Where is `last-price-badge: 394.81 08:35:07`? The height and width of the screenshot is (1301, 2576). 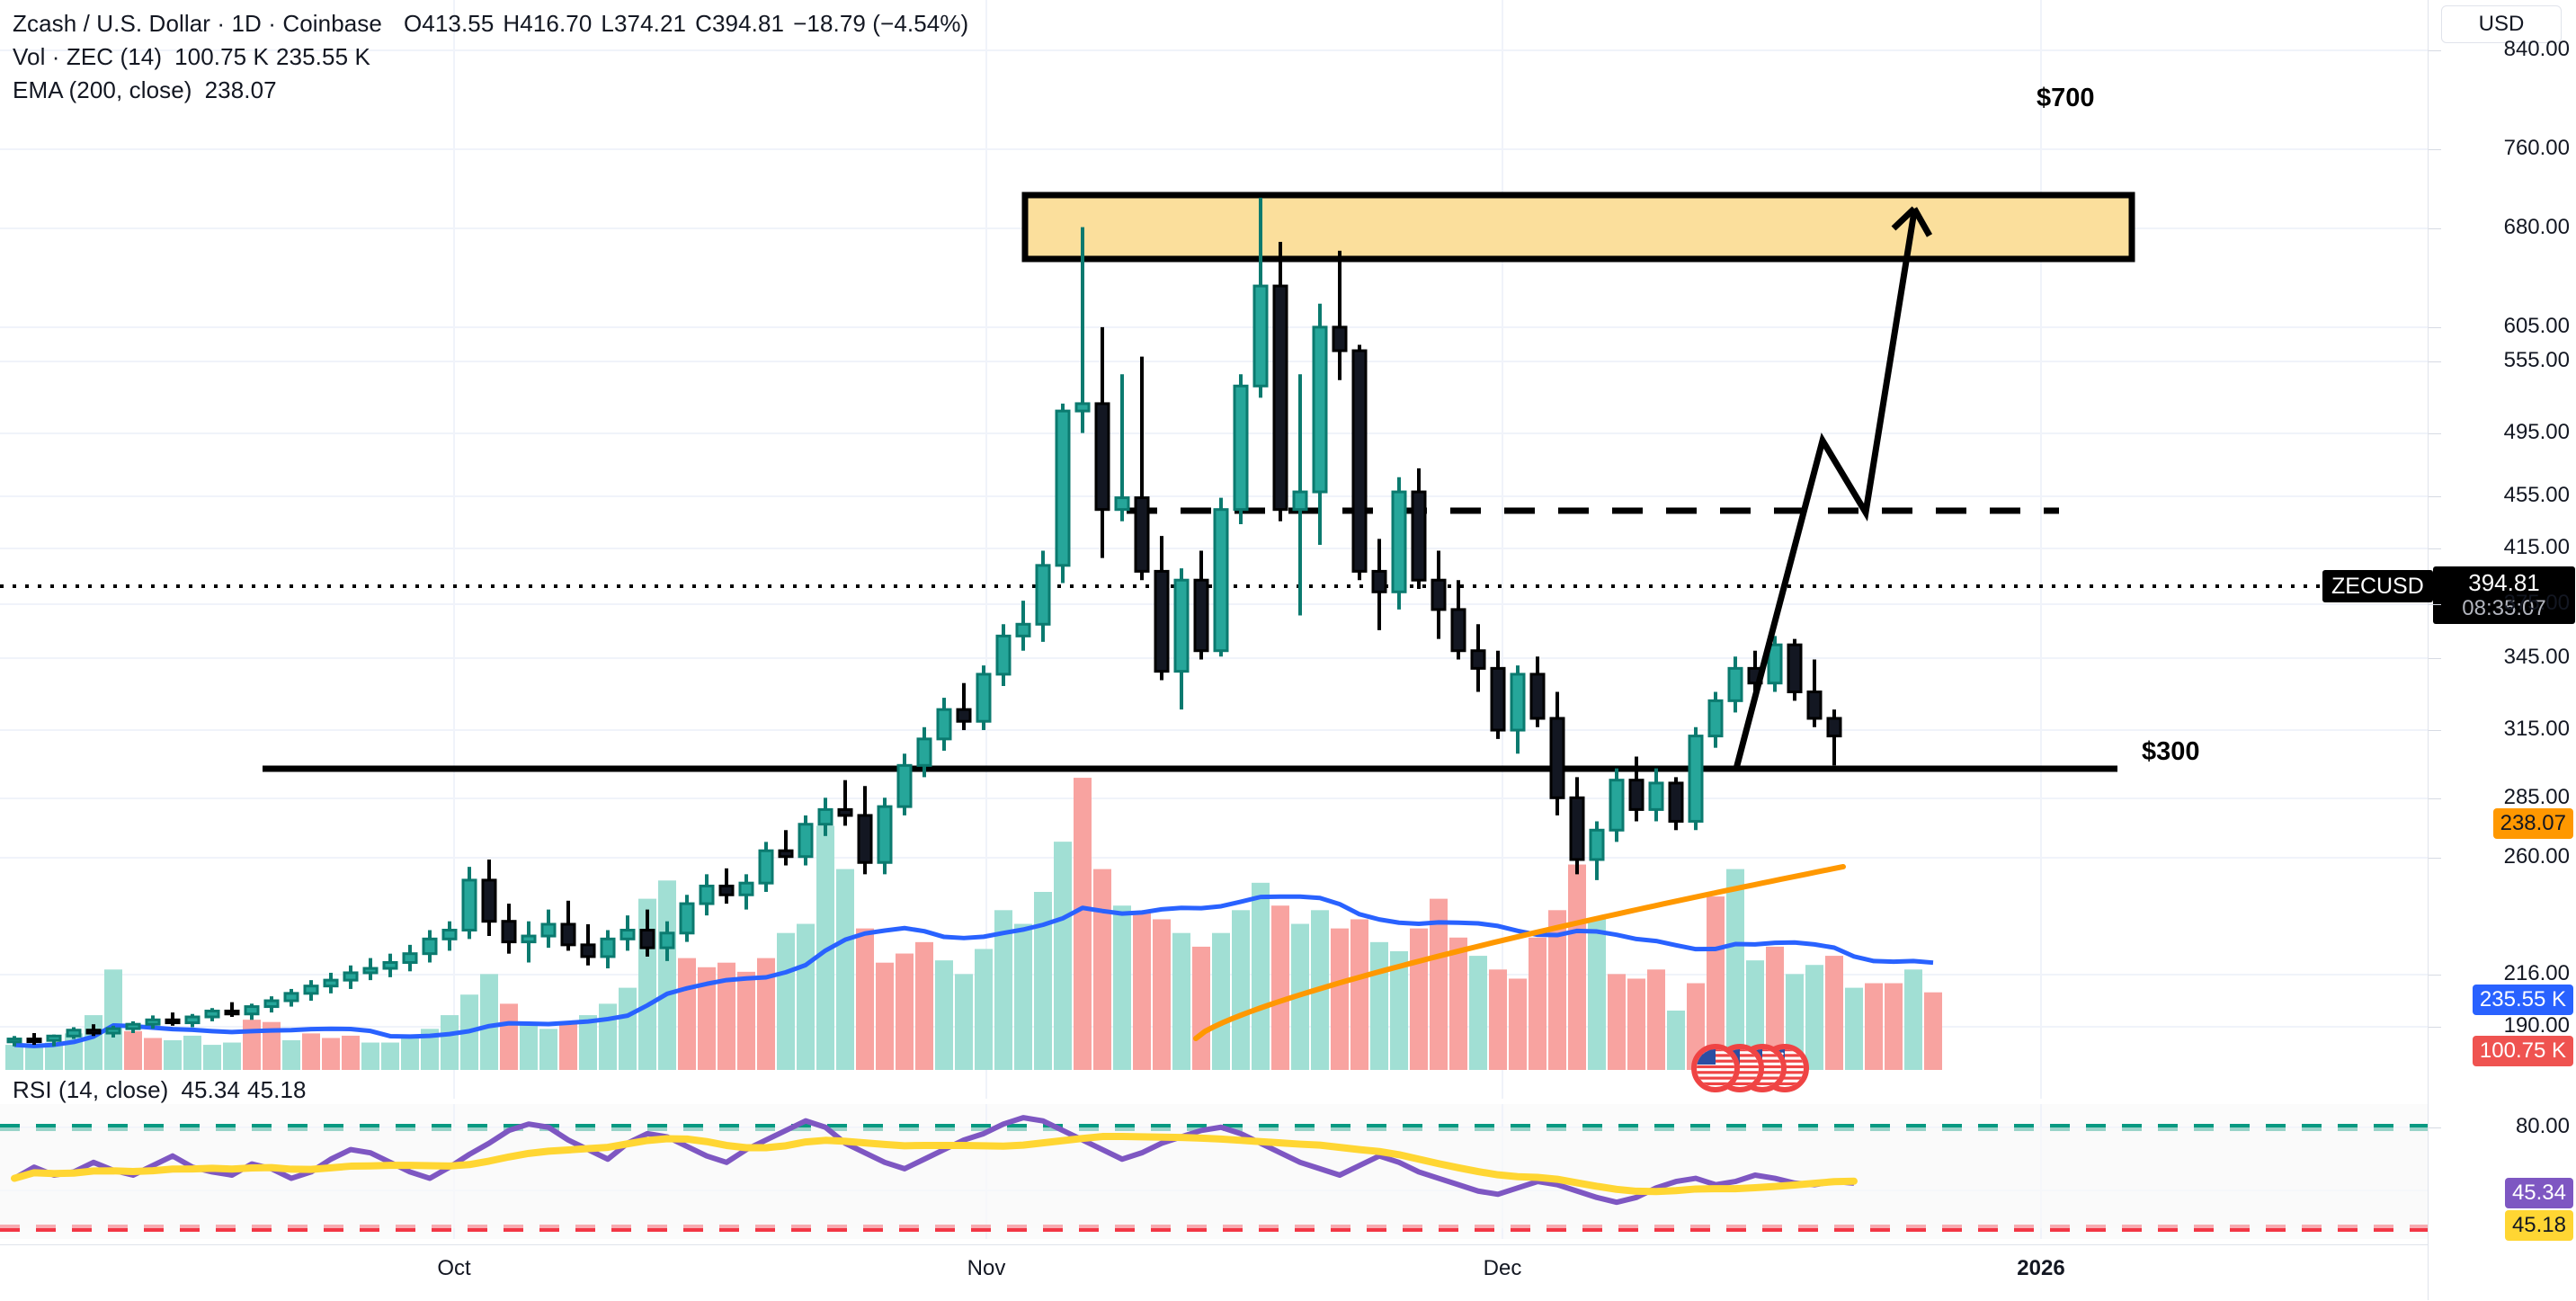 last-price-badge: 394.81 08:35:07 is located at coordinates (2504, 595).